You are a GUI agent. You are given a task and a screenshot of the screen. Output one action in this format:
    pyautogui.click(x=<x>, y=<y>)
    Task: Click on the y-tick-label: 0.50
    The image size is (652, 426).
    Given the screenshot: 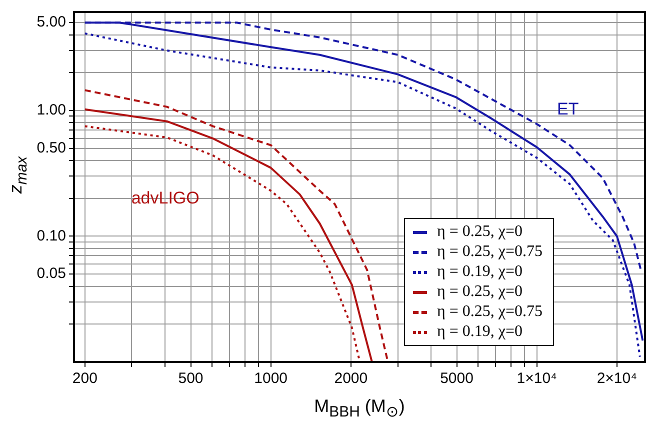 What is the action you would take?
    pyautogui.click(x=51, y=147)
    